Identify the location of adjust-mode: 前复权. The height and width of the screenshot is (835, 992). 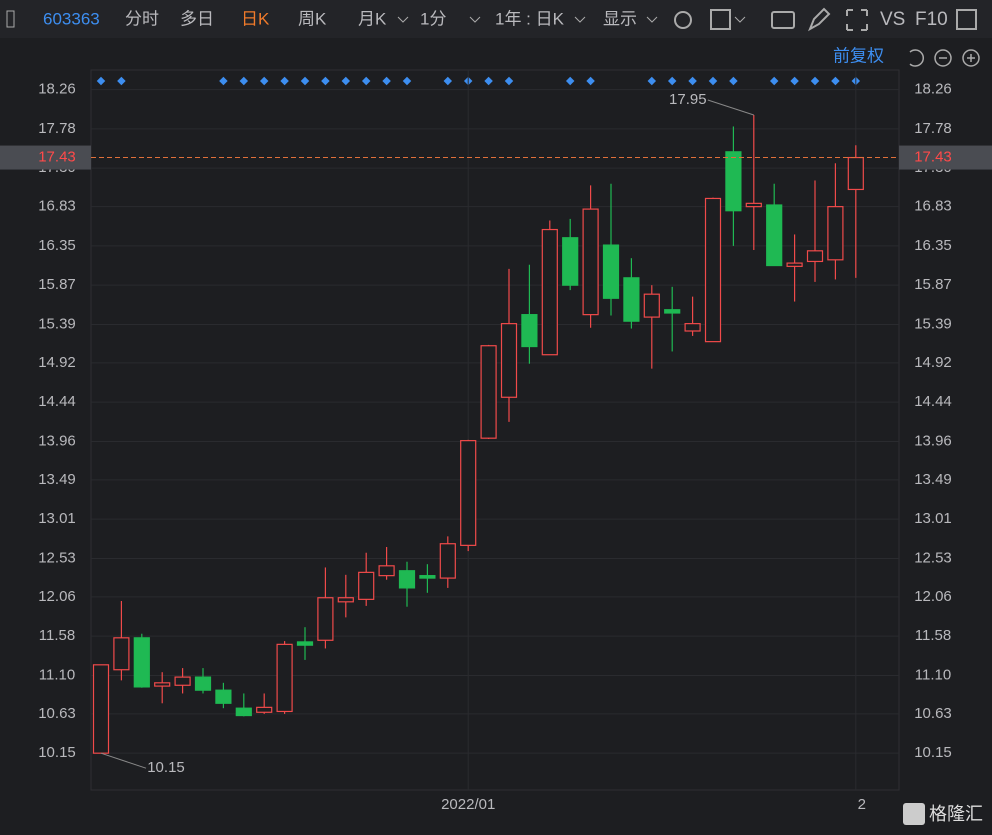
(858, 55).